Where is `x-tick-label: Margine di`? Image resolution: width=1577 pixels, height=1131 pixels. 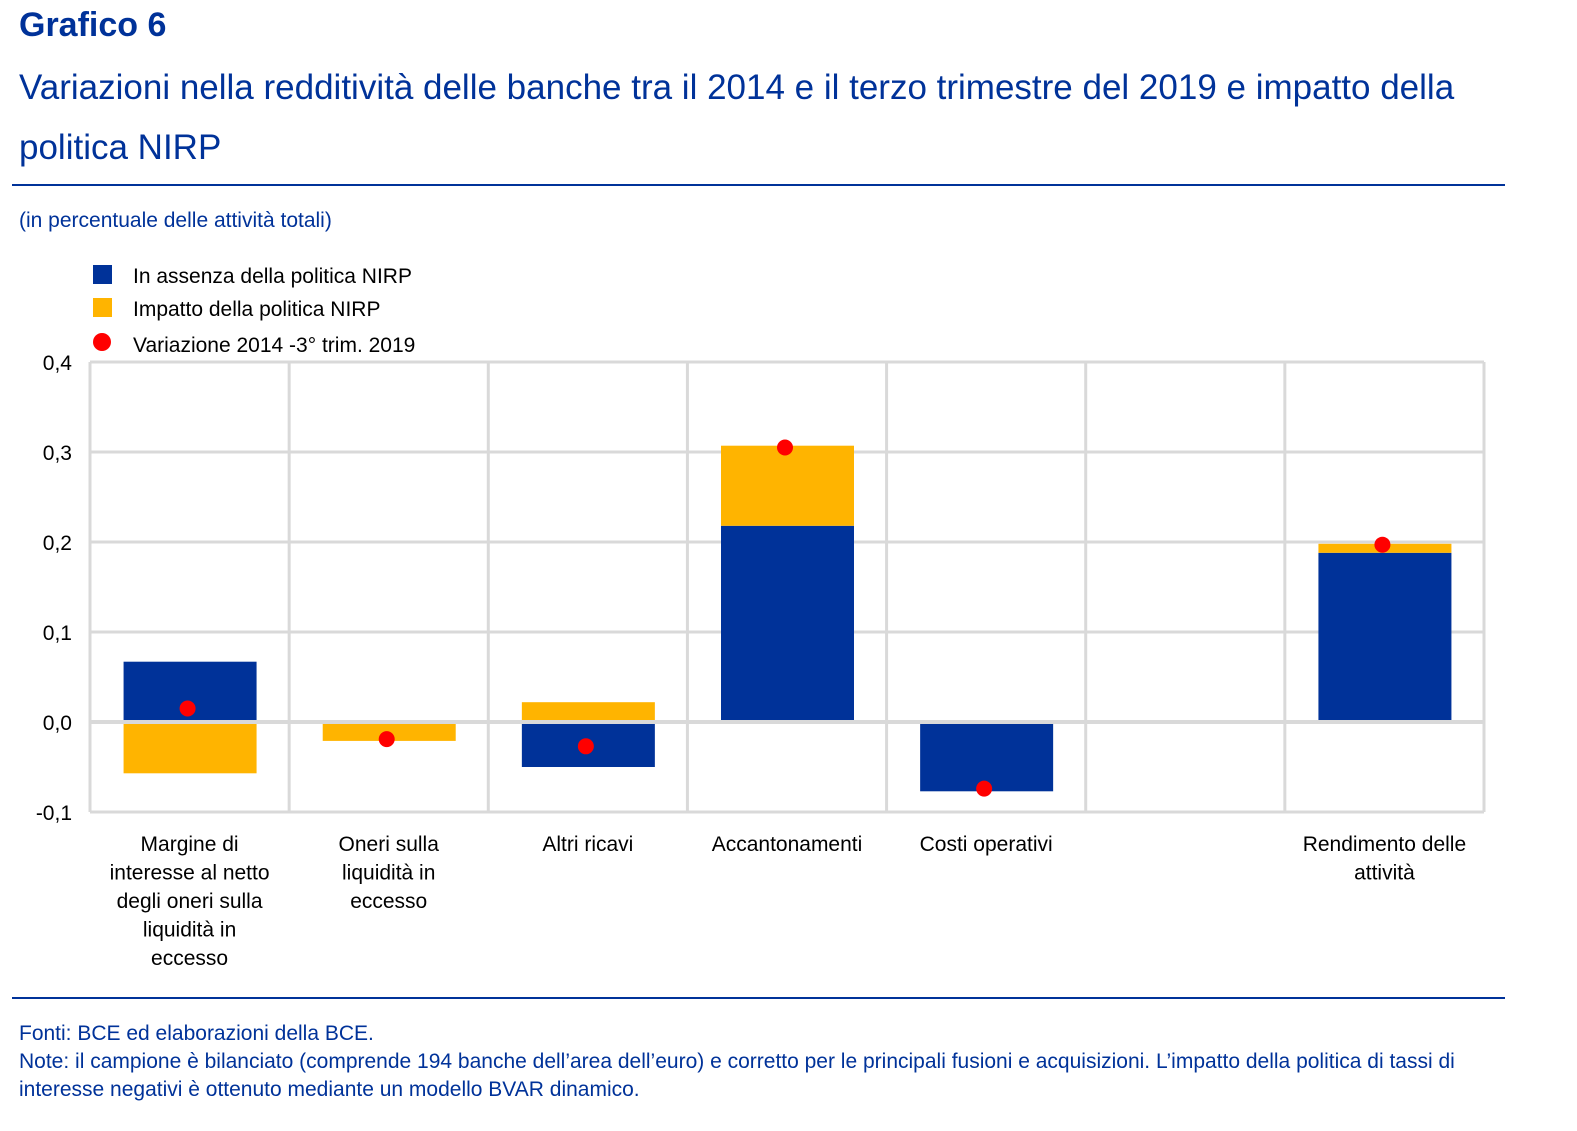
x-tick-label: Margine di is located at coordinates (190, 844).